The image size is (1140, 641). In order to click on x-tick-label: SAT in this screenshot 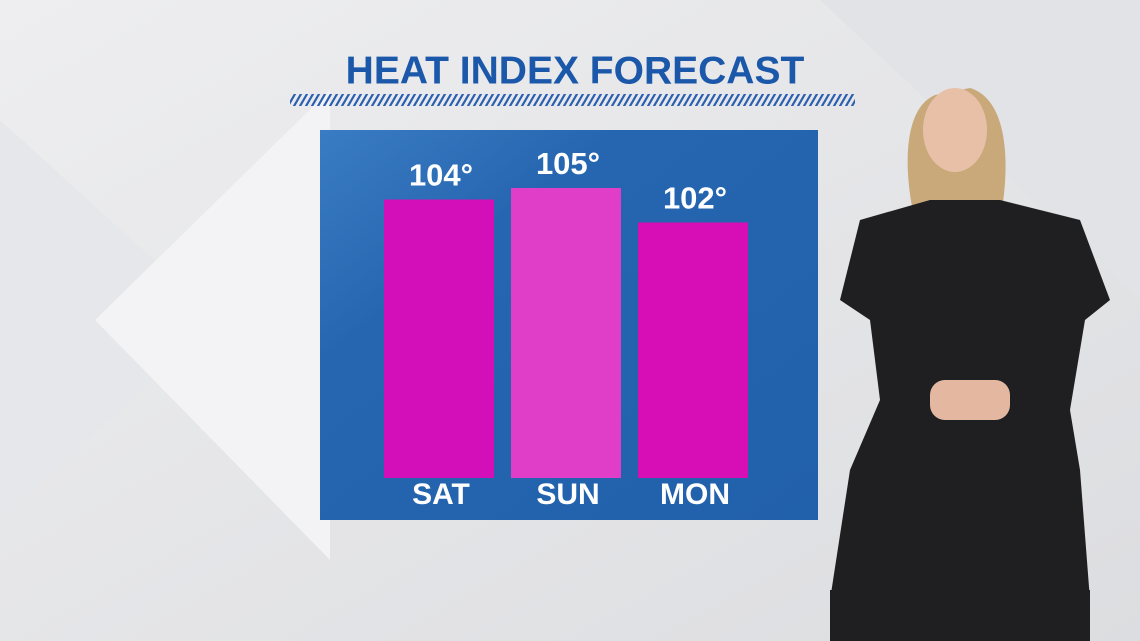, I will do `click(441, 494)`.